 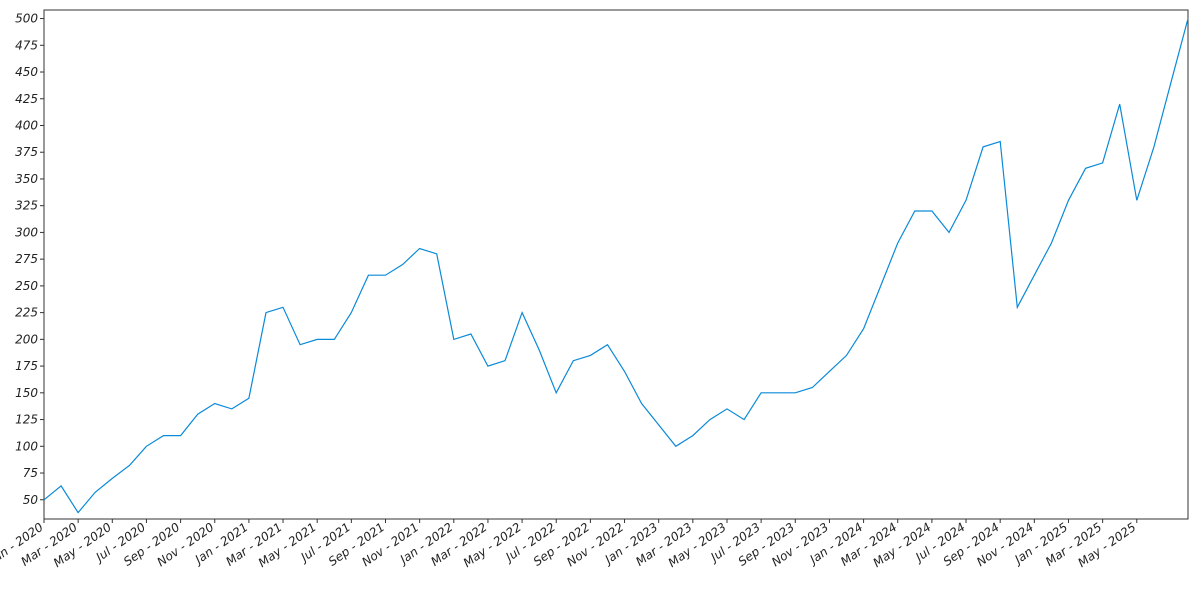 What do you see at coordinates (26, 286) in the screenshot?
I see `y-tick-label: 250` at bounding box center [26, 286].